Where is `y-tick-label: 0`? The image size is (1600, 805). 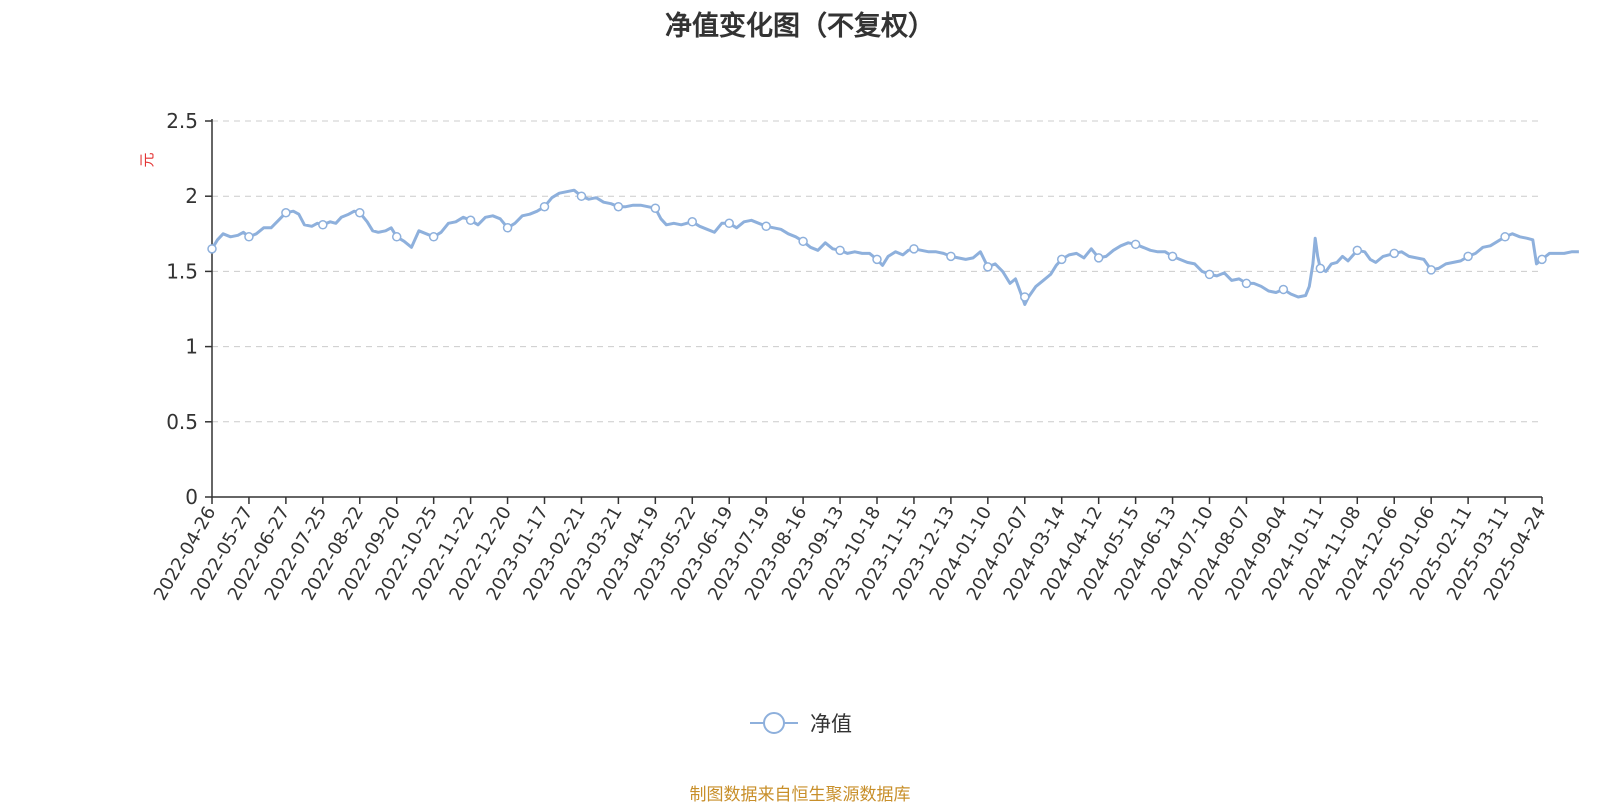
y-tick-label: 0 is located at coordinates (191, 497).